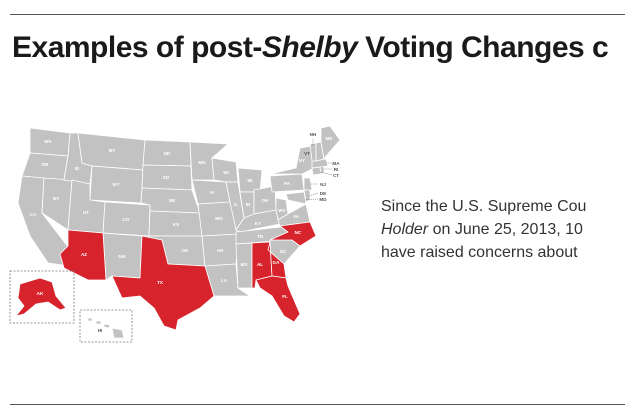 This screenshot has height=415, width=625. What do you see at coordinates (236, 204) in the screenshot?
I see `label-IL: IL` at bounding box center [236, 204].